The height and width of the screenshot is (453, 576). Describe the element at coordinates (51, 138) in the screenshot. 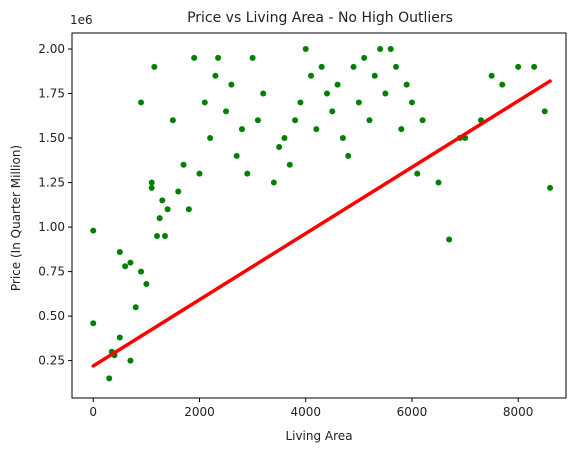

I see `y-tick-label: 1.50` at that location.